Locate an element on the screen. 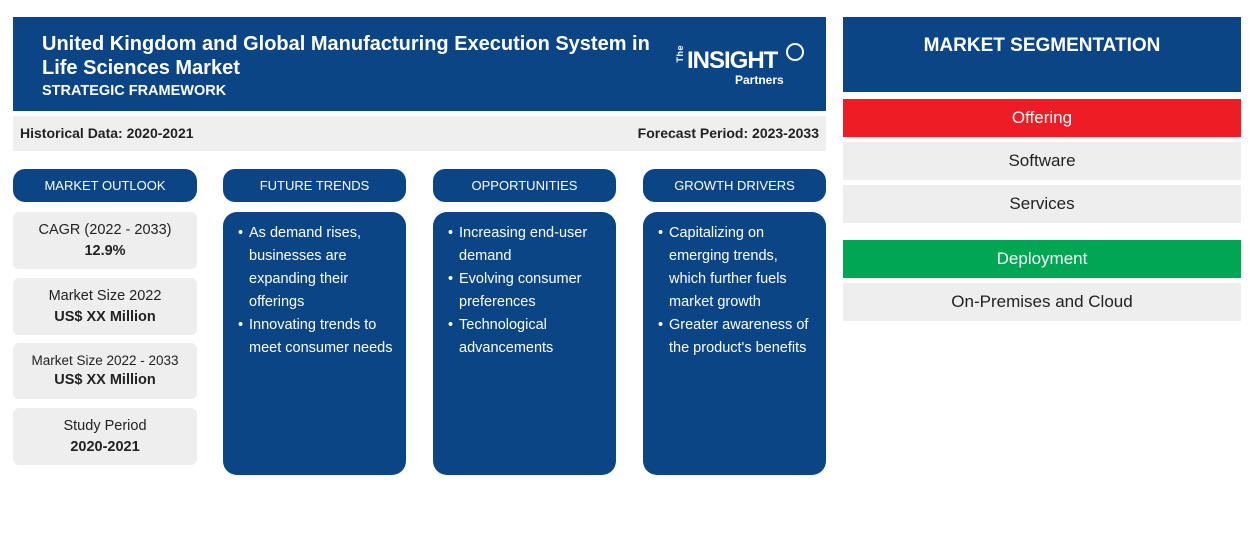 This screenshot has height=546, width=1254. segment-item-software: Software is located at coordinates (1042, 161).